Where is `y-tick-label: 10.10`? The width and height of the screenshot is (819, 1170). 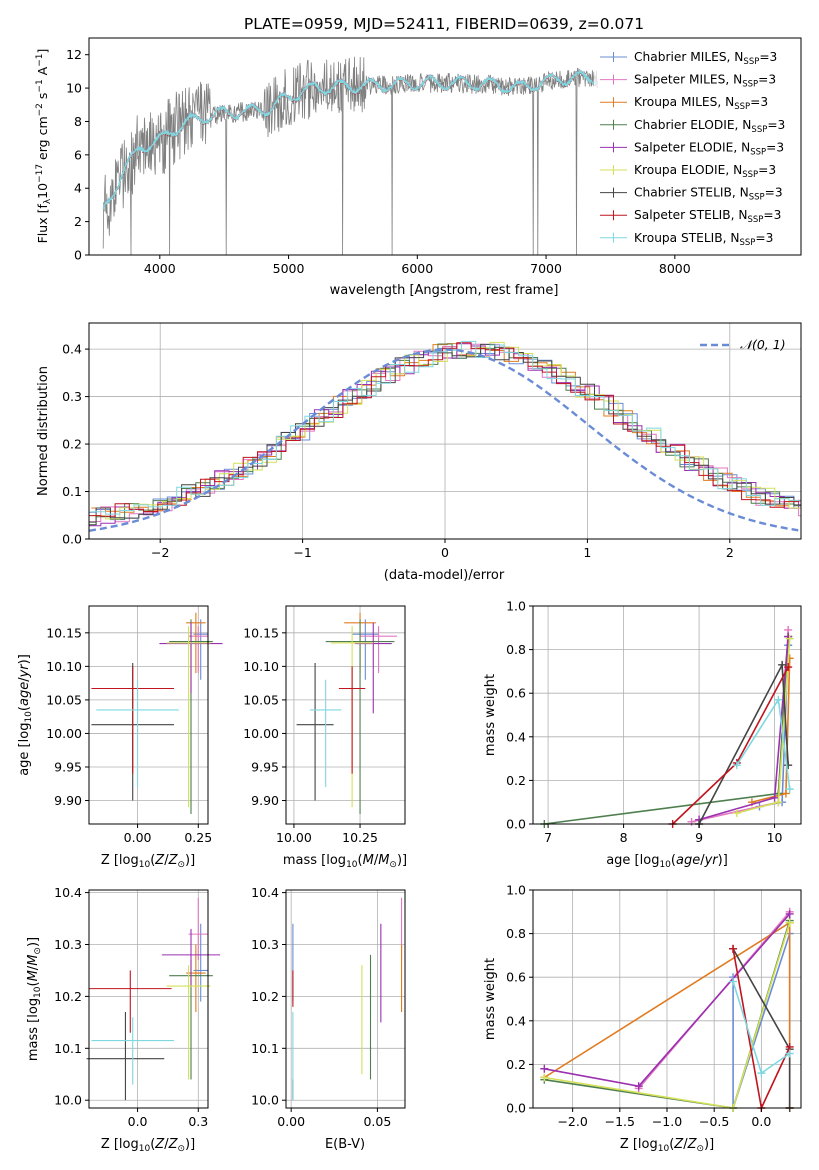 y-tick-label: 10.10 is located at coordinates (261, 666).